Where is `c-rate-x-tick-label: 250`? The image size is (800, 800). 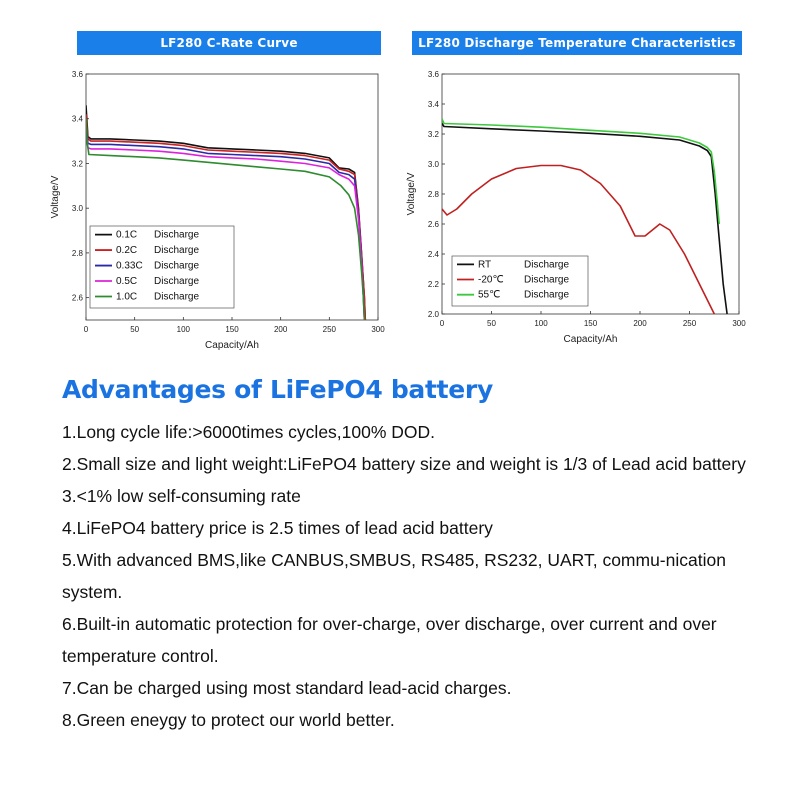 c-rate-x-tick-label: 250 is located at coordinates (330, 329).